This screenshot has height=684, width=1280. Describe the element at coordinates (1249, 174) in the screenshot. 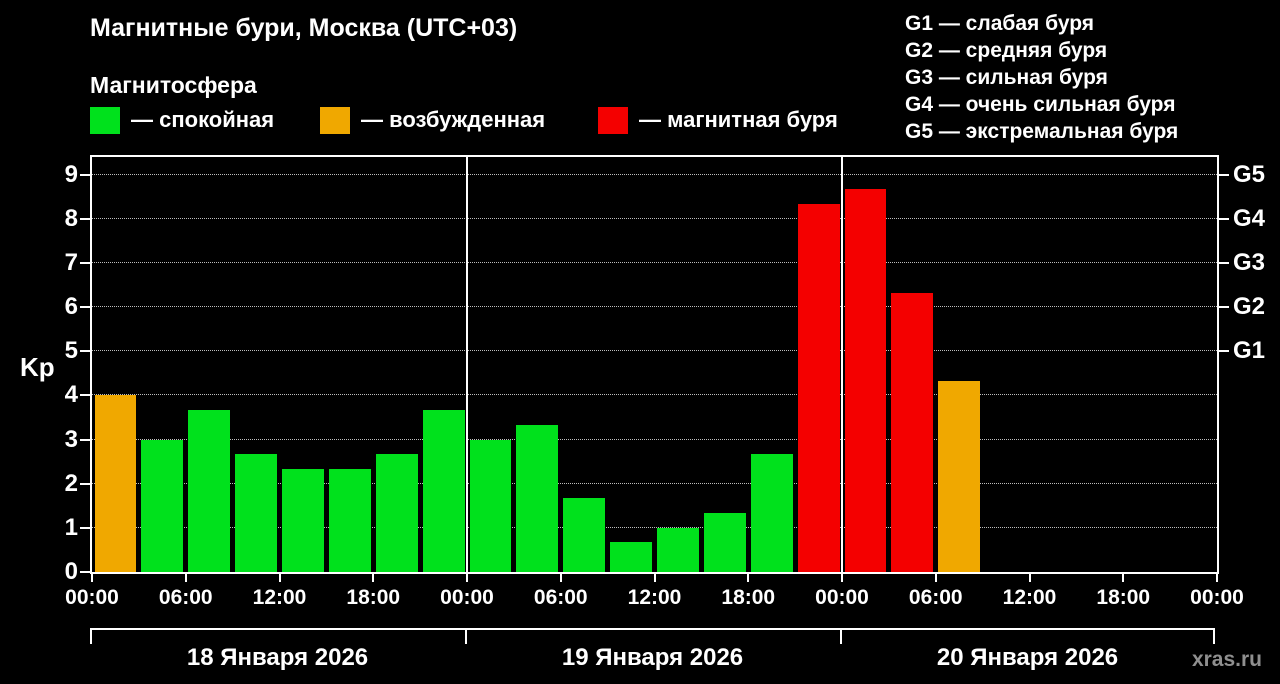

I see `g-level-label: G5` at that location.